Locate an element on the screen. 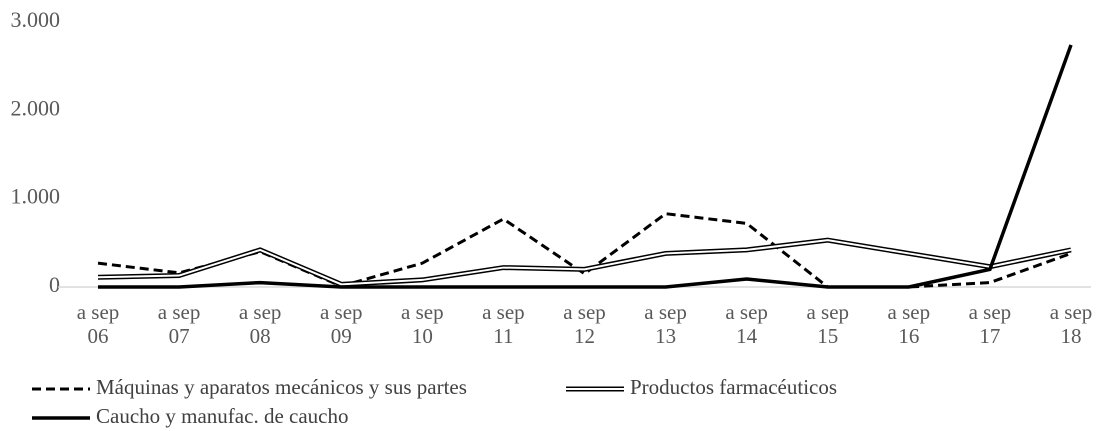  line is located at coordinates (584, 262).